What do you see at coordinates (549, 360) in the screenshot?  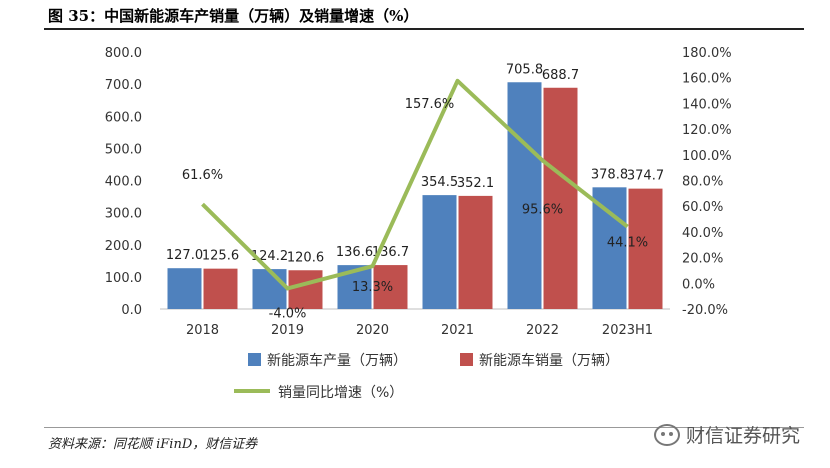 I see `legend-label: 新能源车销量（万辆）` at bounding box center [549, 360].